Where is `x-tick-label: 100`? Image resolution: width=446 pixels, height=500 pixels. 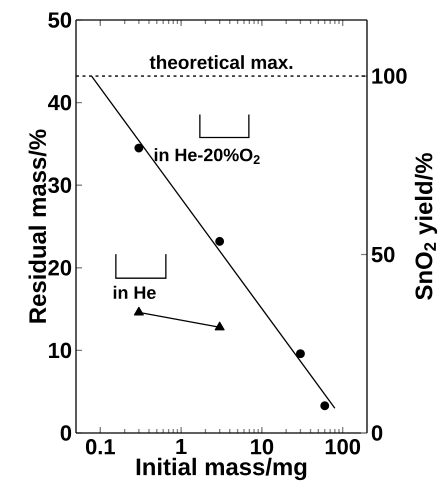
x-tick-label: 100 is located at coordinates (343, 446).